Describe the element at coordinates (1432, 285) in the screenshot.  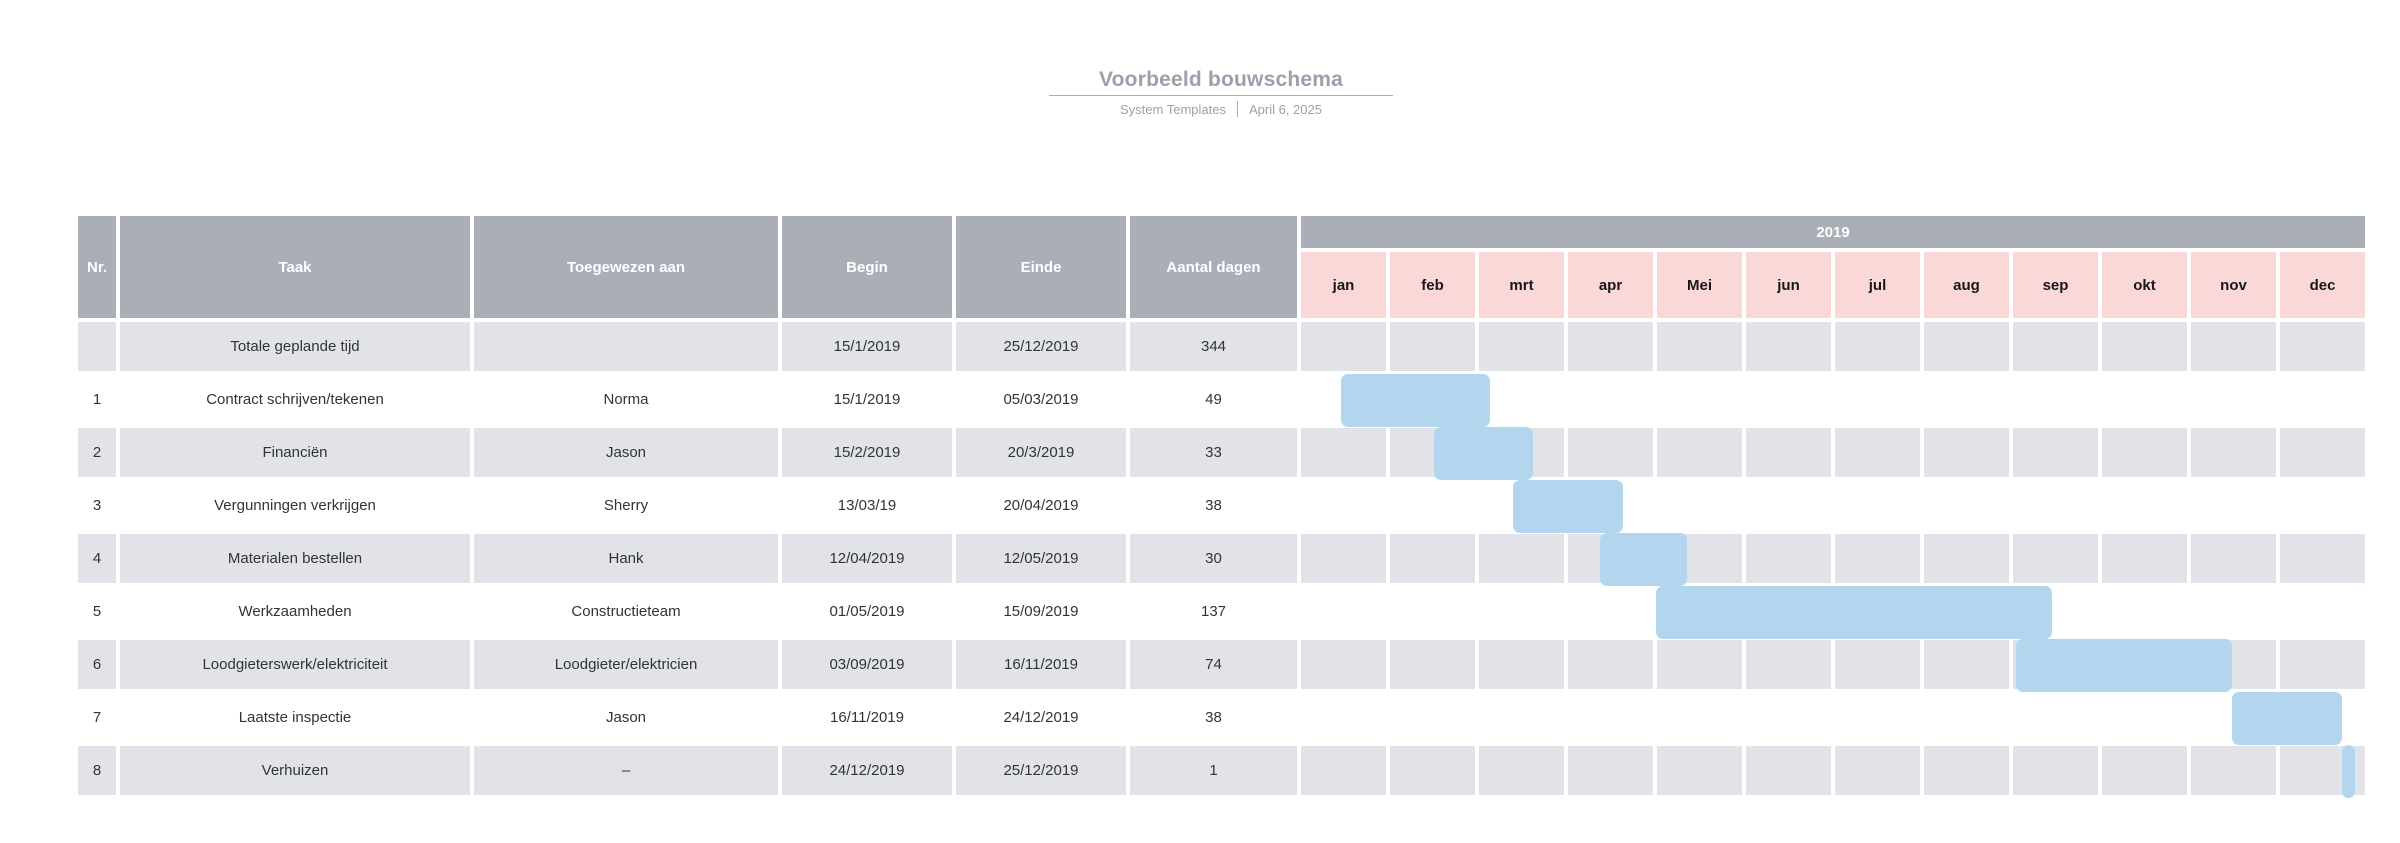
I see `month-header-cell: feb` at that location.